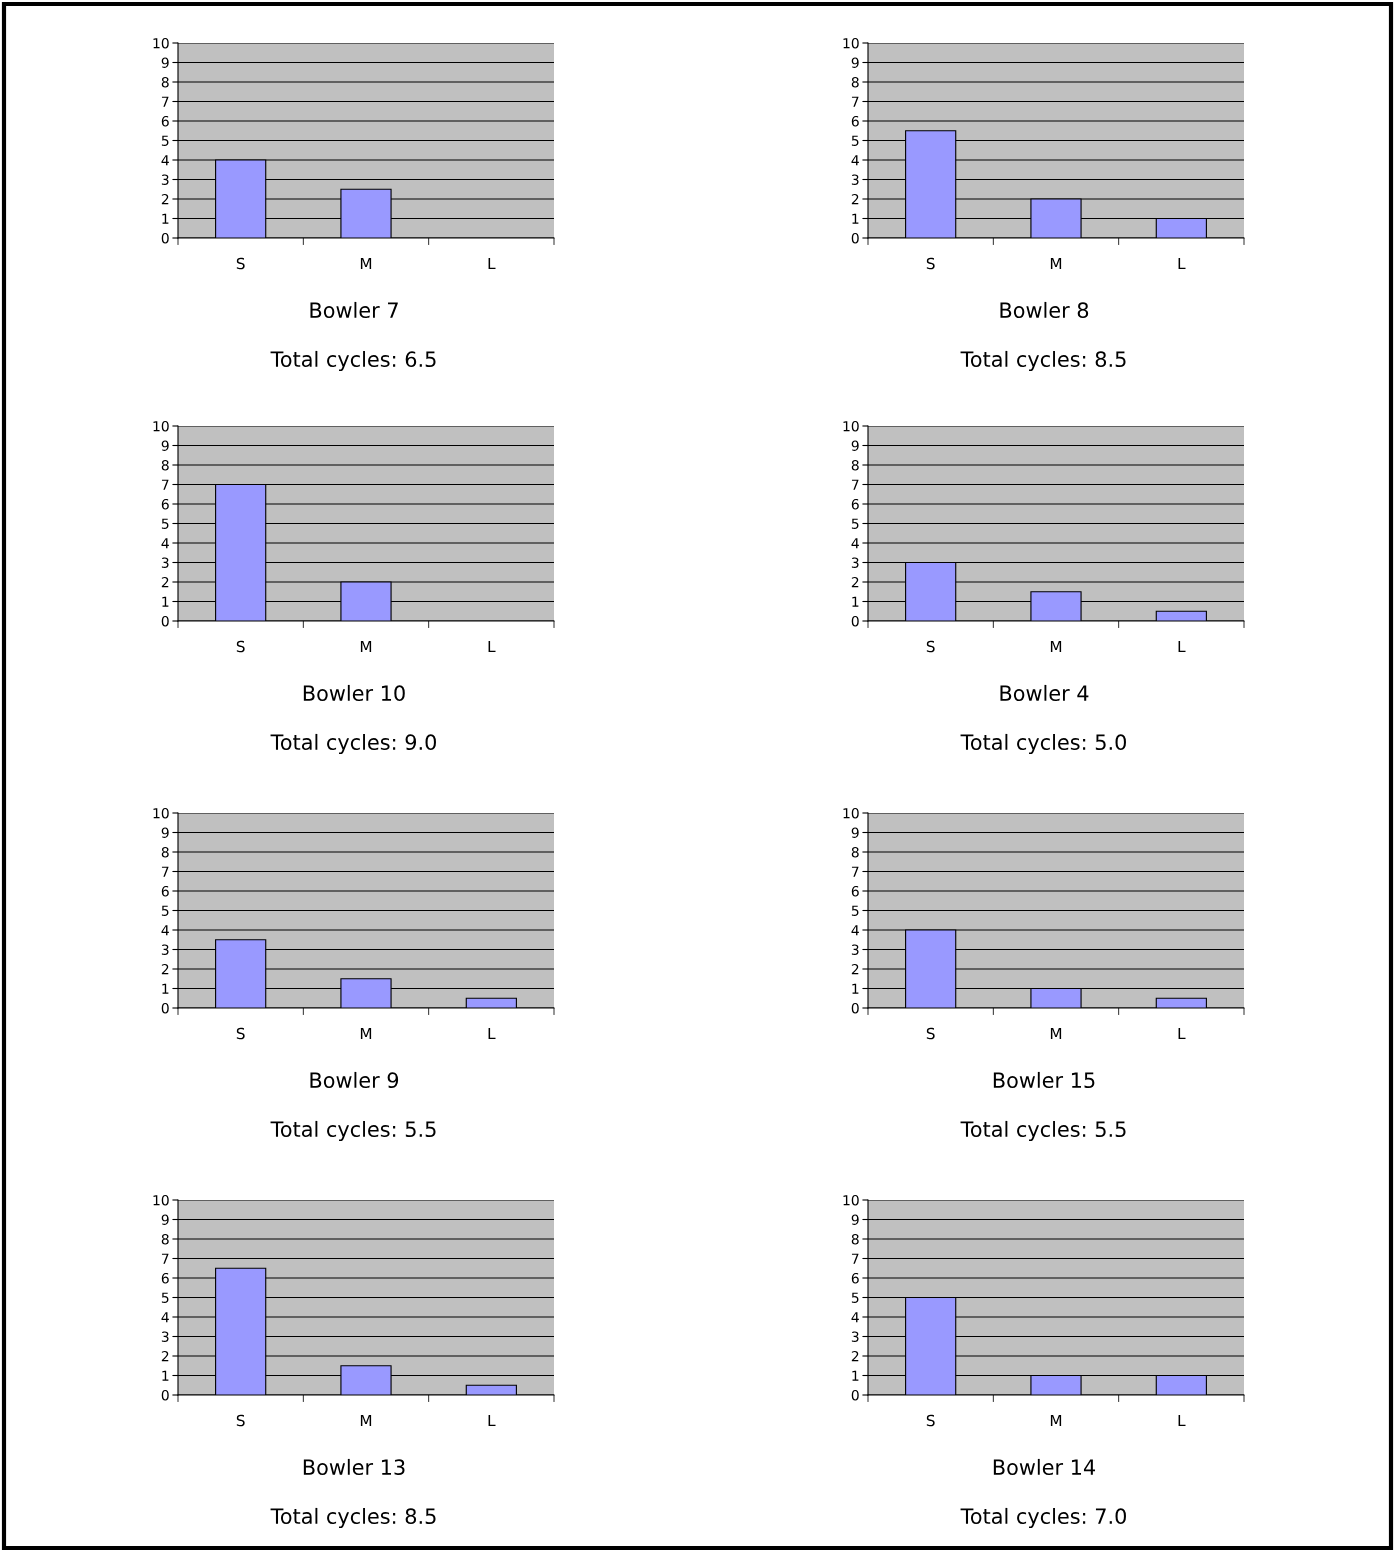  I want to click on text: Bowler 4, so click(1044, 693).